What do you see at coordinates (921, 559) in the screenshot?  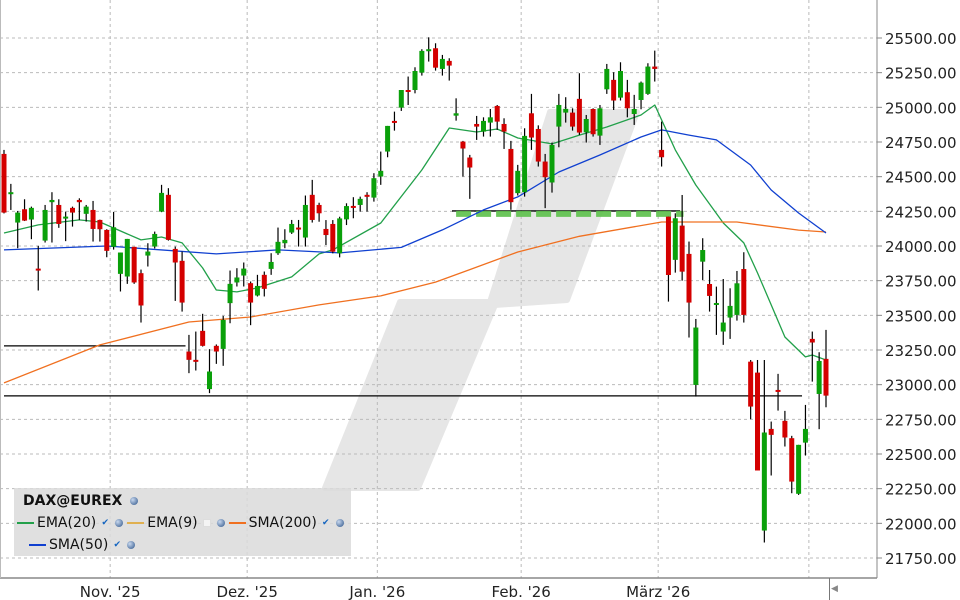 I see `y-tick-label: 21750.00` at bounding box center [921, 559].